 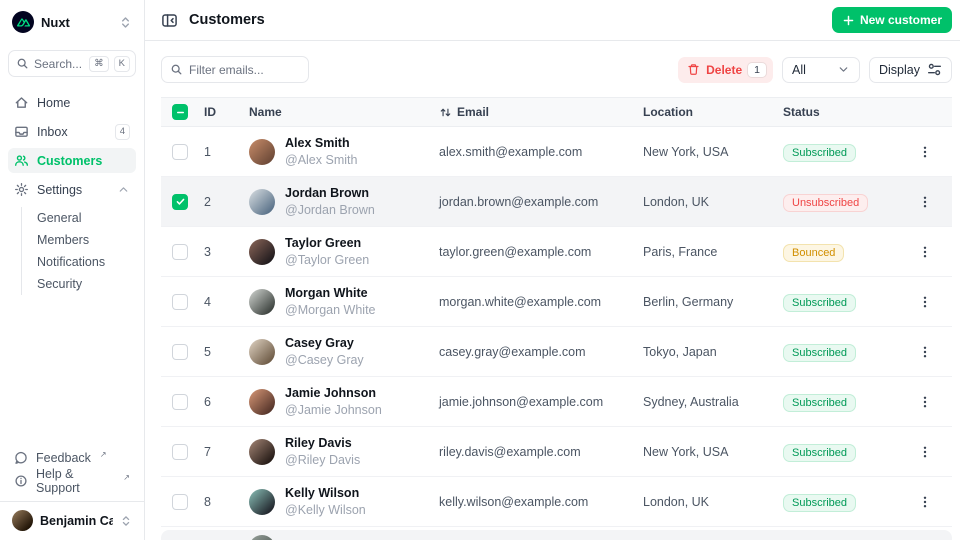 I want to click on user-menu: Benjamin Canac, so click(x=72, y=520).